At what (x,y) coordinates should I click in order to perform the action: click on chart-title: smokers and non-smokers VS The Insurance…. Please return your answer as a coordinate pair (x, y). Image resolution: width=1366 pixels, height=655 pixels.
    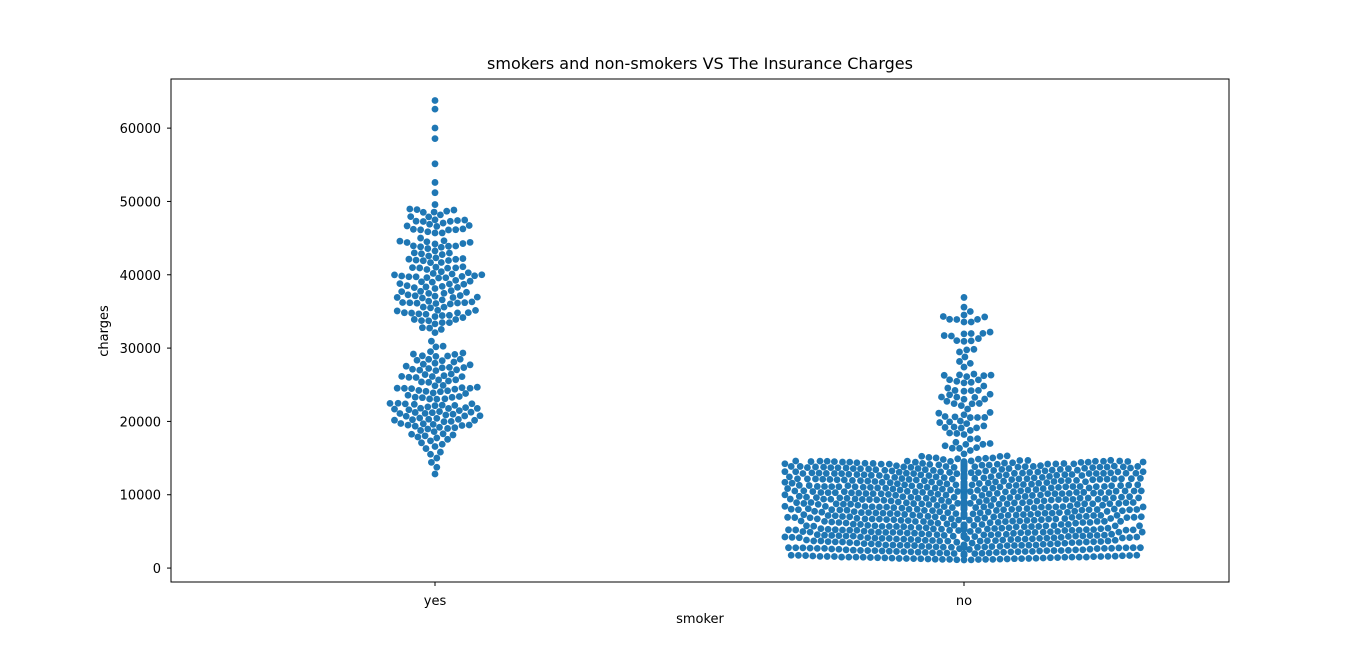
    Looking at the image, I should click on (700, 63).